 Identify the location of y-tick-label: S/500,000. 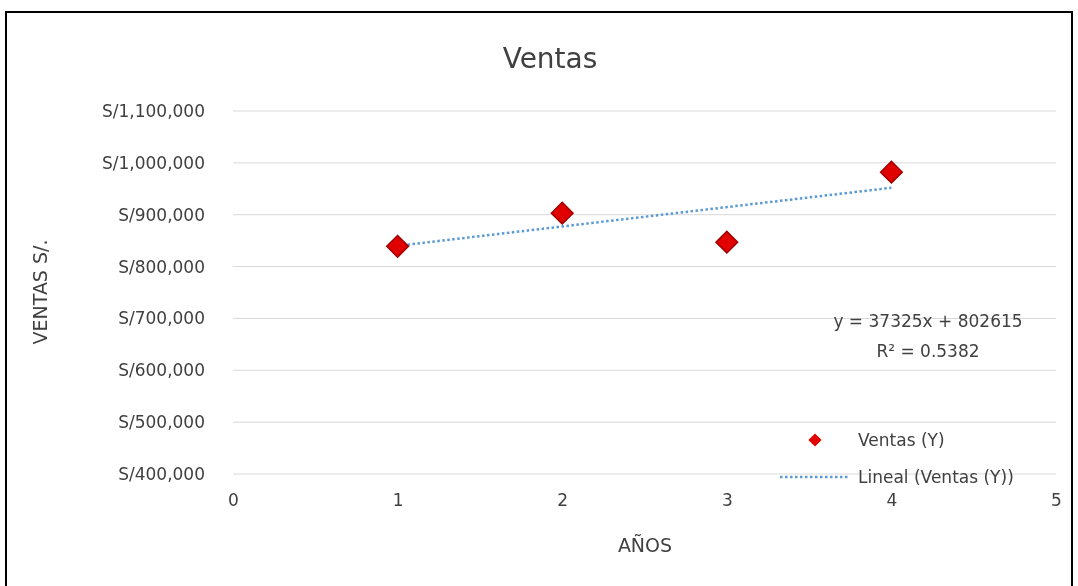
(161, 422).